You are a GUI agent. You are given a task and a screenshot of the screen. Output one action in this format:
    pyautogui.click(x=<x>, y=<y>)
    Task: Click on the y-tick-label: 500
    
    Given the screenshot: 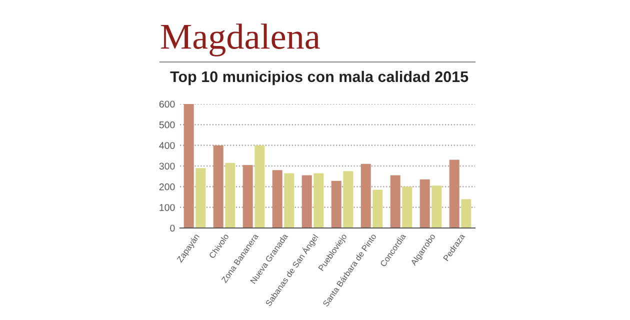 What is the action you would take?
    pyautogui.click(x=167, y=124)
    